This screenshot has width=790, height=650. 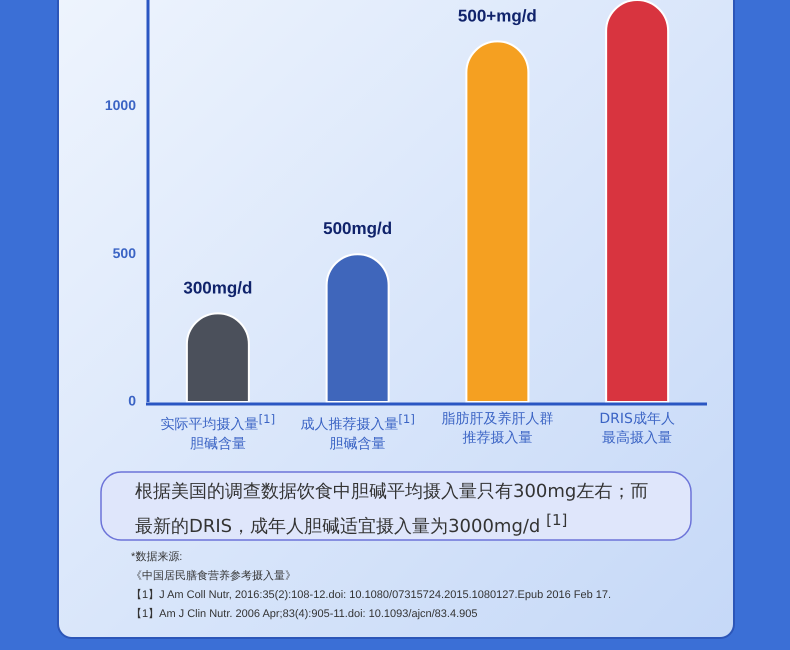 I want to click on data-label: 500mg/d, so click(x=357, y=228).